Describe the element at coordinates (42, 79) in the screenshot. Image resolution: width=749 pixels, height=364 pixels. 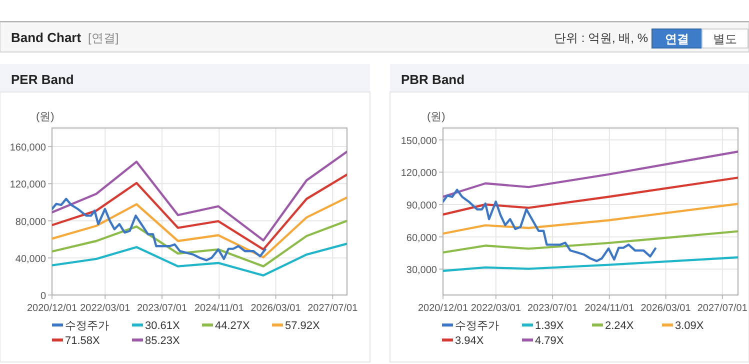
I see `chart-title: PER Band` at that location.